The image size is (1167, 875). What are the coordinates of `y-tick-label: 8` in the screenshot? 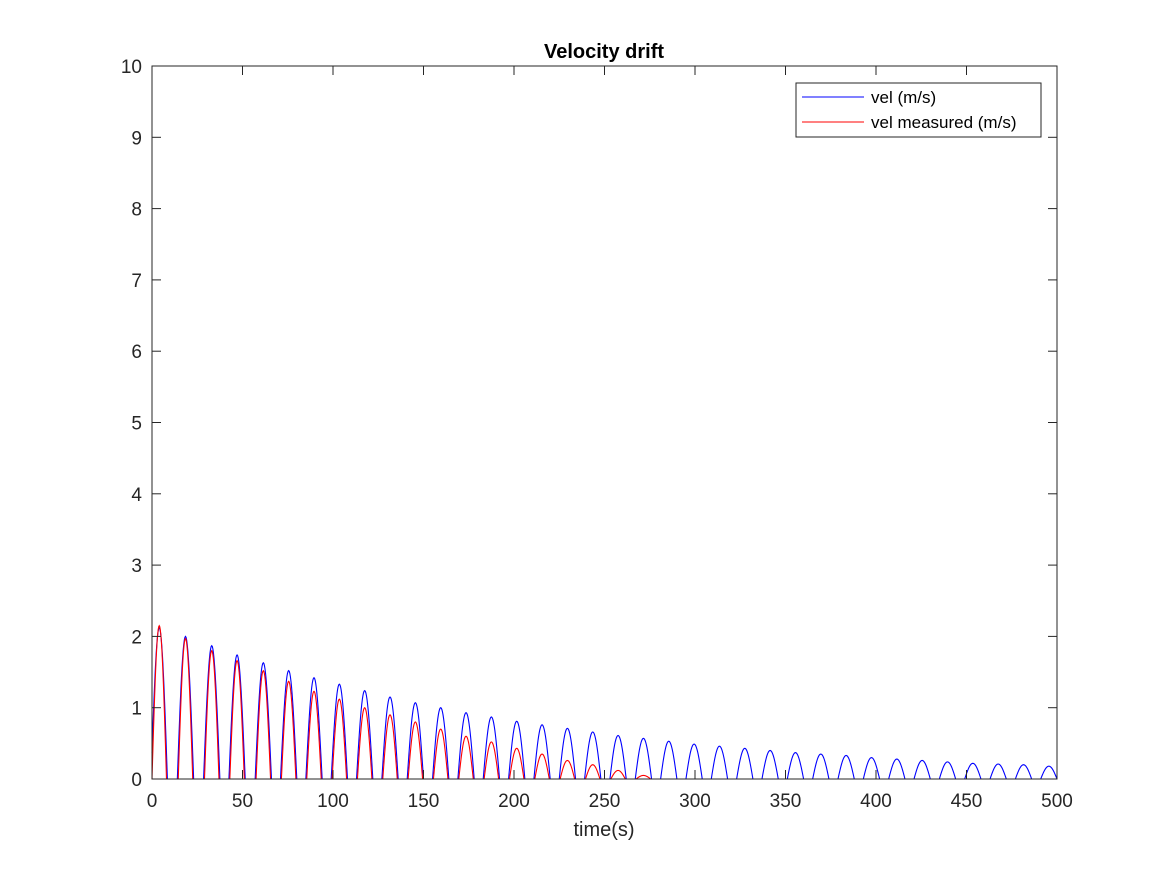 It's located at (136, 210).